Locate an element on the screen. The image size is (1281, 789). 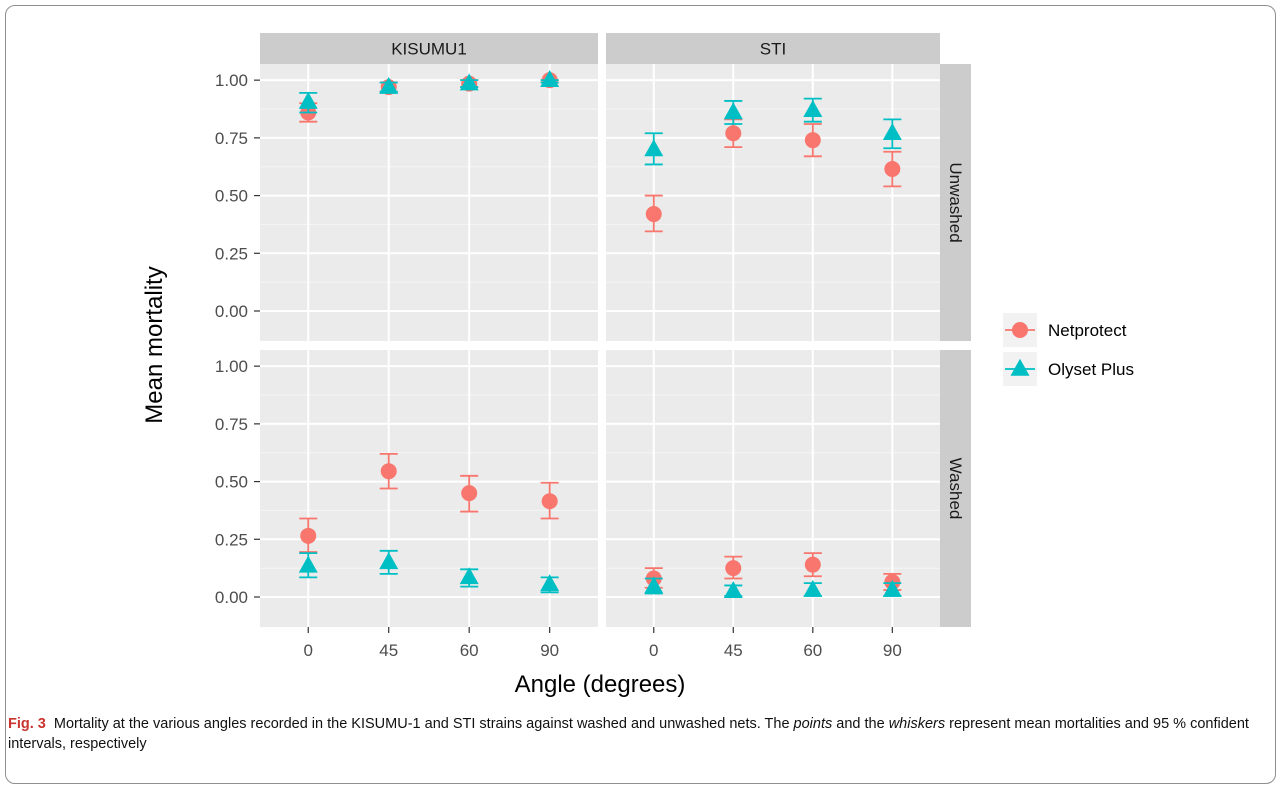
caption-text: and the is located at coordinates (860, 724).